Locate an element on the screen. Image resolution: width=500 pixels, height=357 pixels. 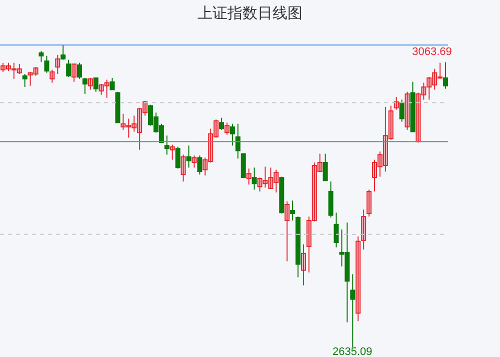
chart-title: 上证指数日线图 is located at coordinates (250, 13).